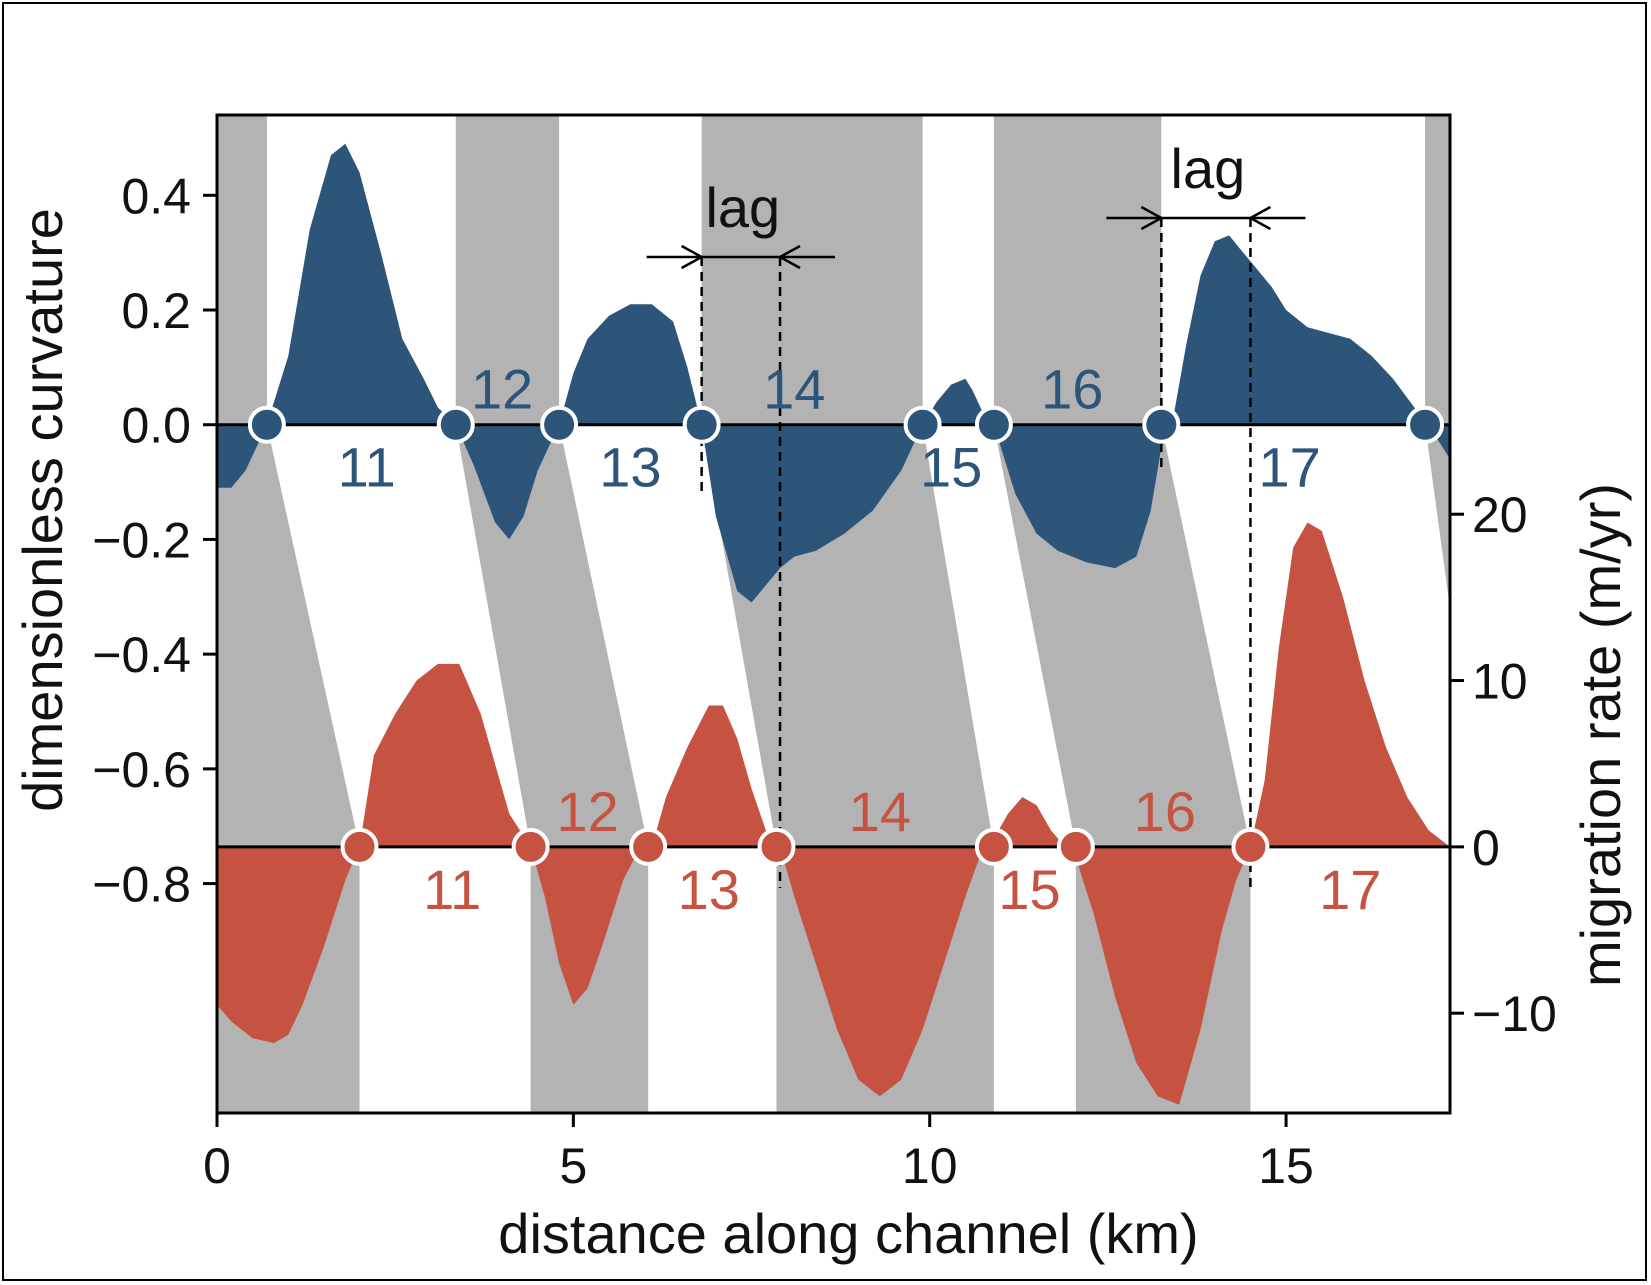 This screenshot has height=1285, width=1651. Describe the element at coordinates (1206, 512) in the screenshot. I see `lag-annotation-2: lag` at that location.